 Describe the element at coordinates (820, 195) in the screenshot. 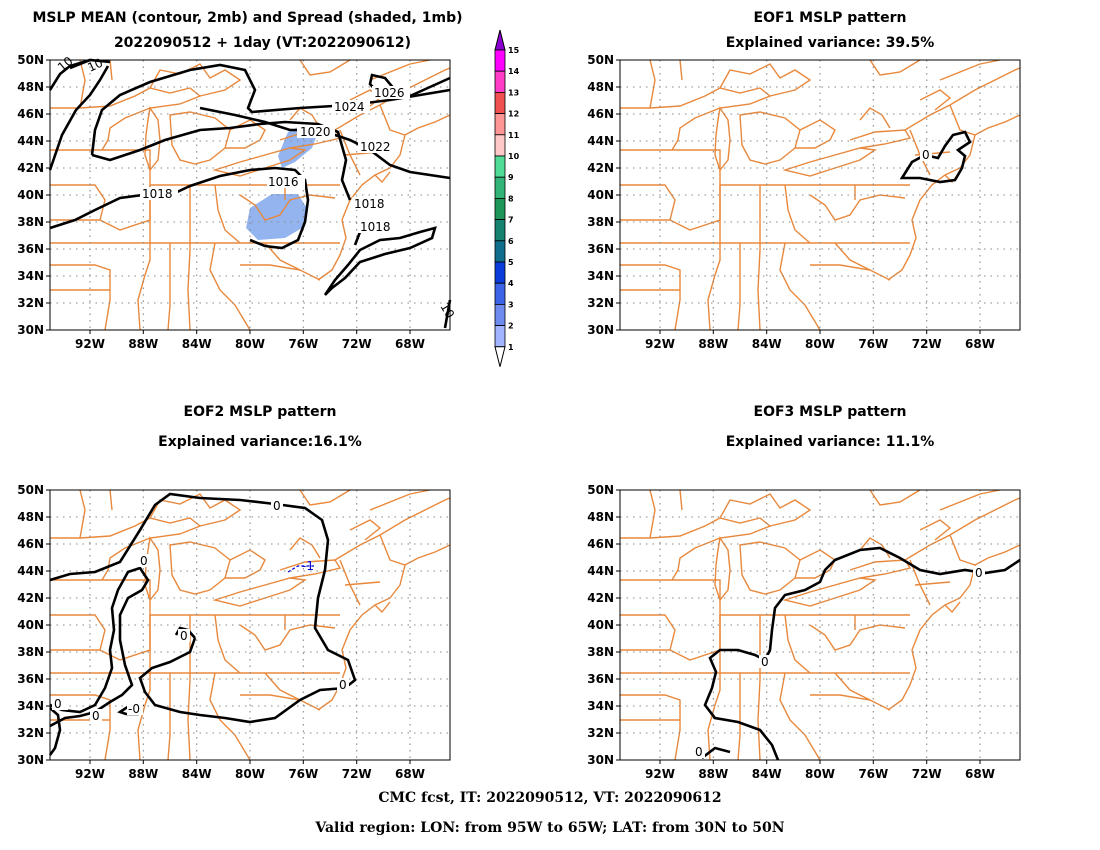

I see `panel-eof1-map` at that location.